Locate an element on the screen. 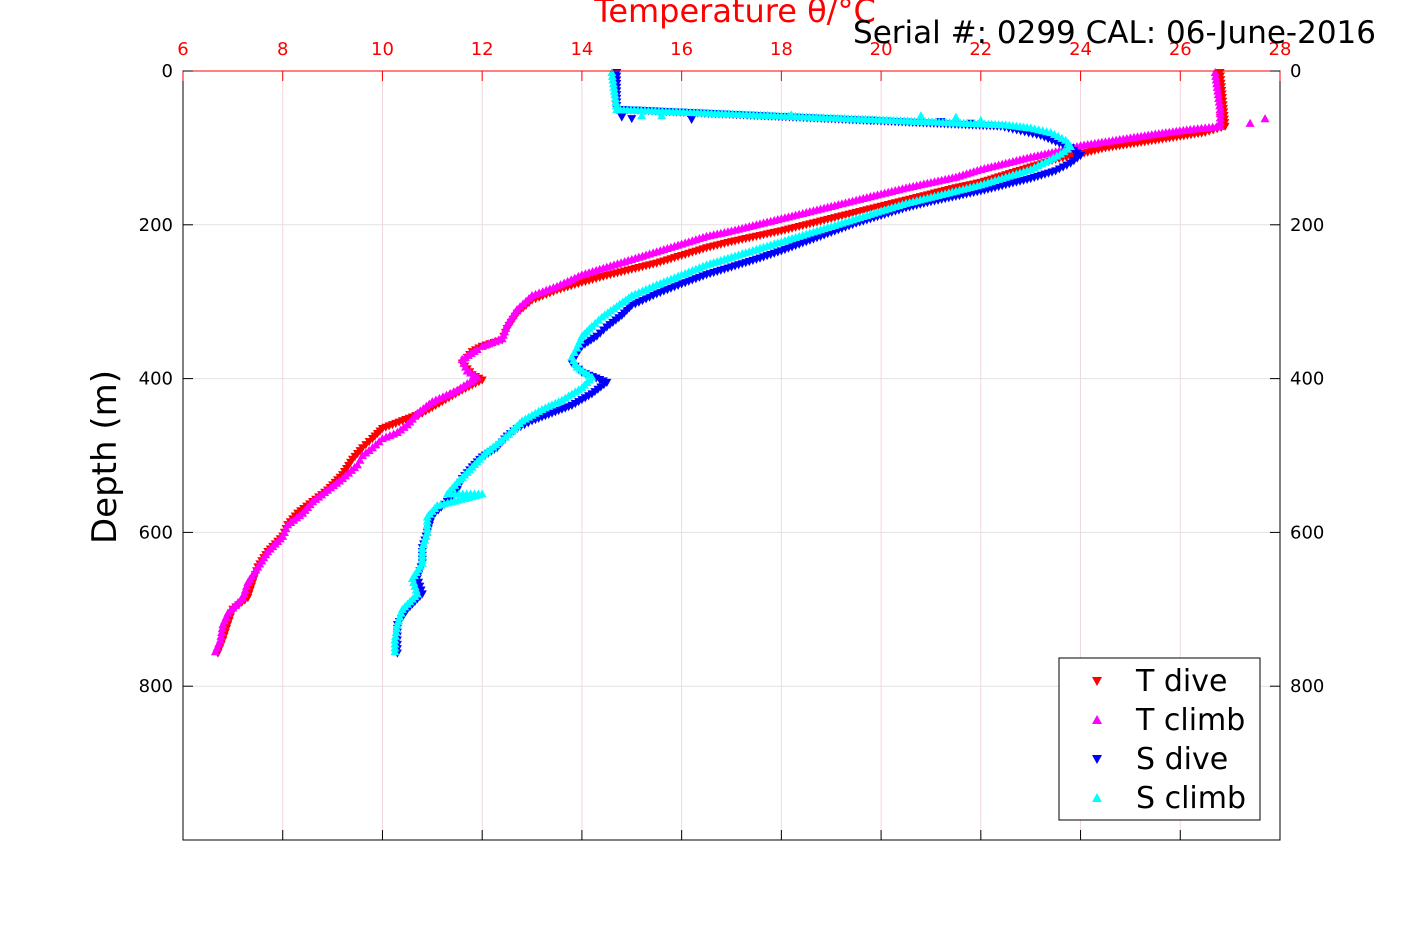 The width and height of the screenshot is (1417, 945). x-tick-label: 8 is located at coordinates (282, 49).